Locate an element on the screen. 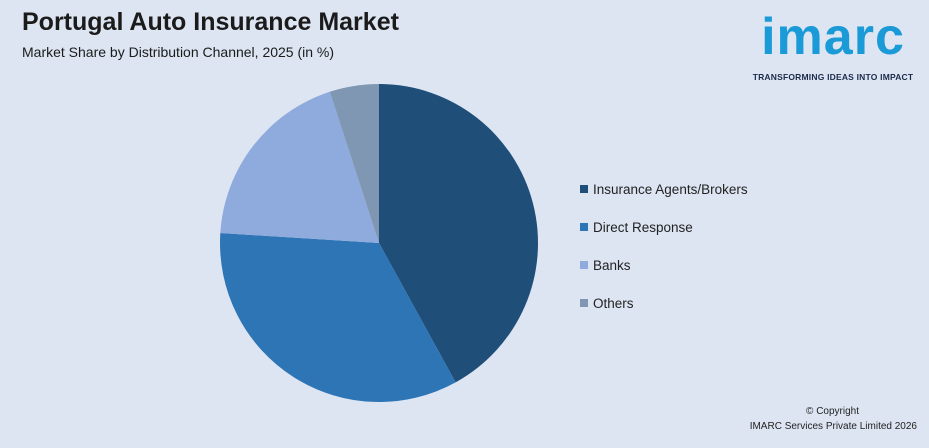 This screenshot has width=929, height=448. legend-label: Direct Response is located at coordinates (643, 227).